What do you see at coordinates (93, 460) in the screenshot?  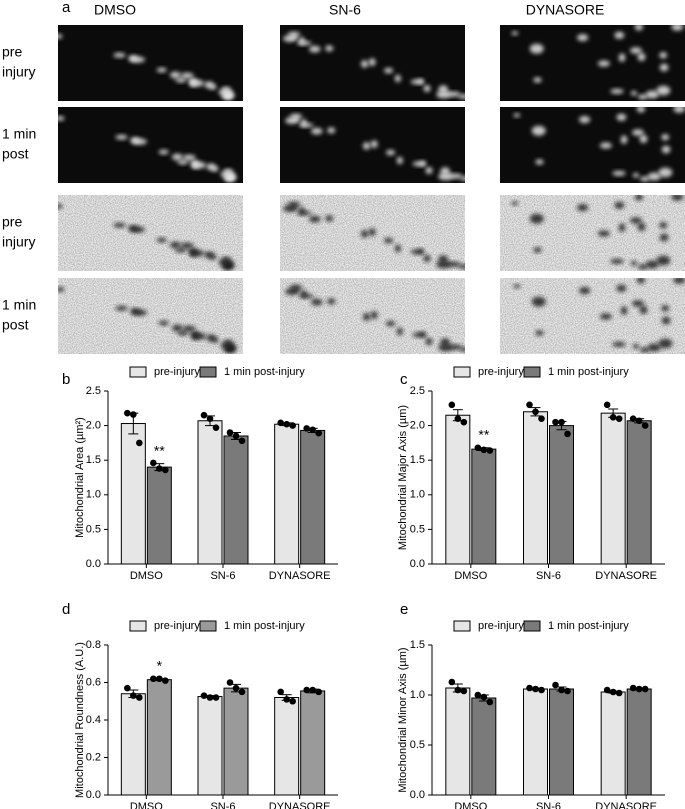 I see `y-tick-label: 1.5` at bounding box center [93, 460].